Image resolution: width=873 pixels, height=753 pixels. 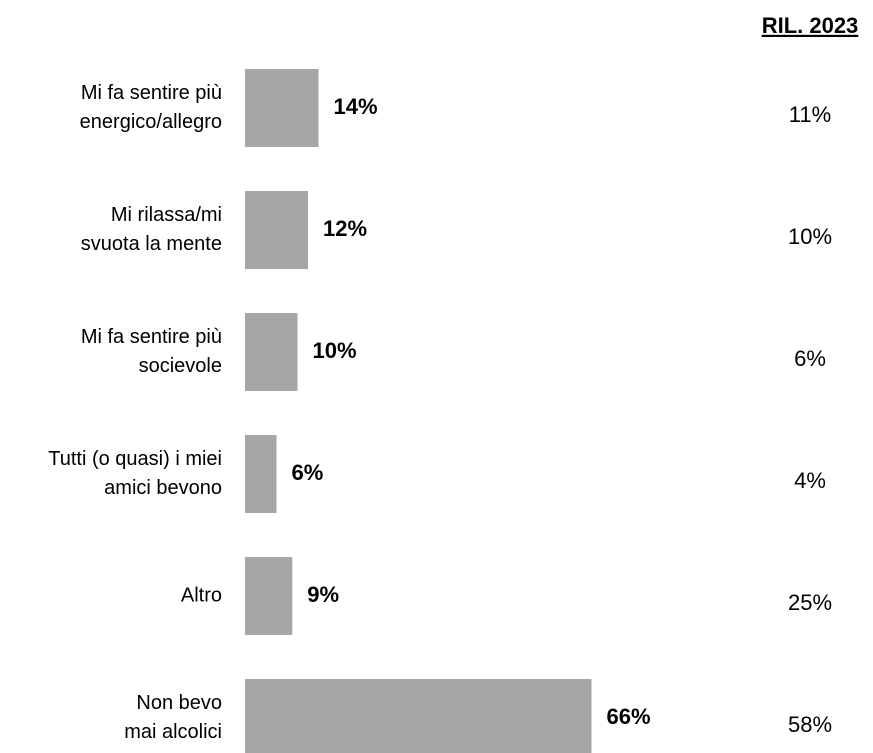 I want to click on value-label: 66%, so click(x=629, y=716).